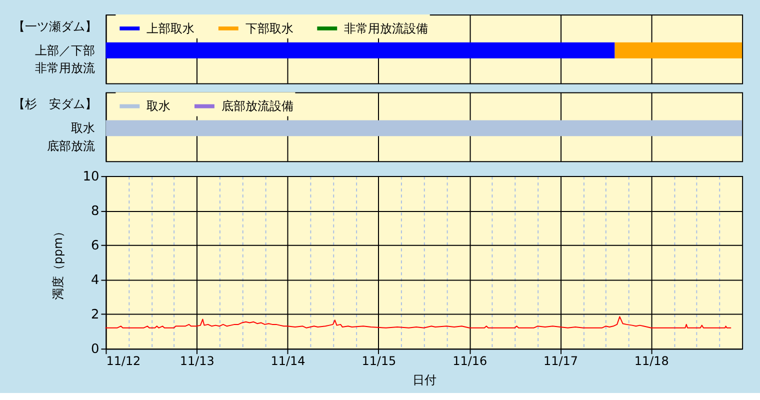 The width and height of the screenshot is (760, 400). Describe the element at coordinates (269, 28) in the screenshot. I see `legend-label: 下部取水` at that location.